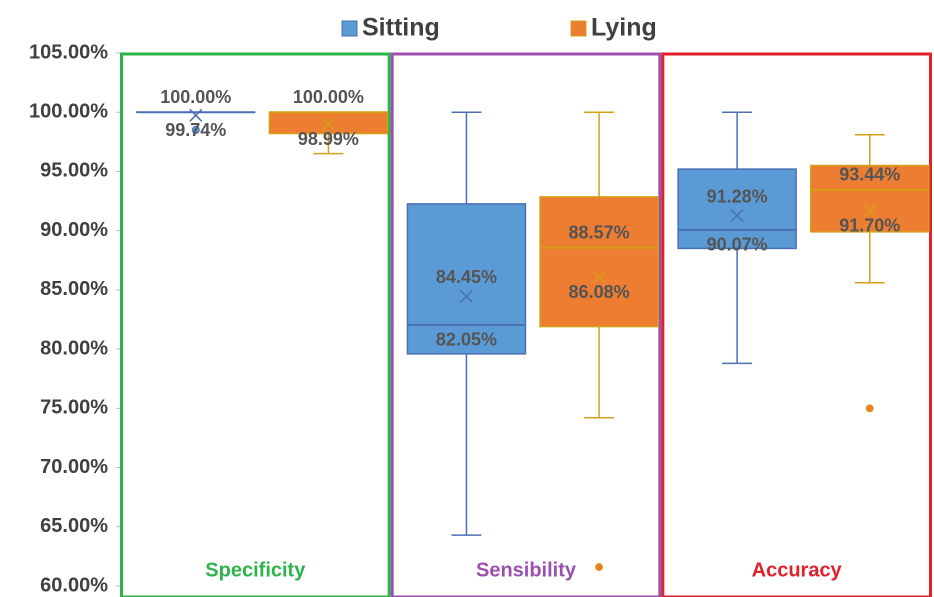  I want to click on median-label: 82.05%, so click(466, 340).